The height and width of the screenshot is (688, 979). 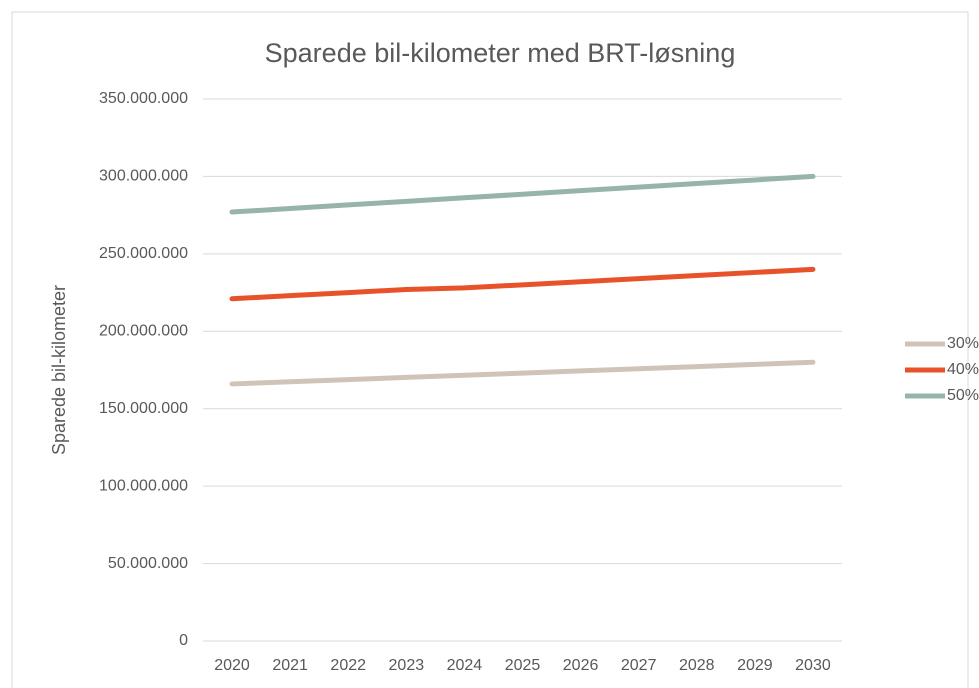 What do you see at coordinates (143, 98) in the screenshot?
I see `y-tick-label: 350.000.000` at bounding box center [143, 98].